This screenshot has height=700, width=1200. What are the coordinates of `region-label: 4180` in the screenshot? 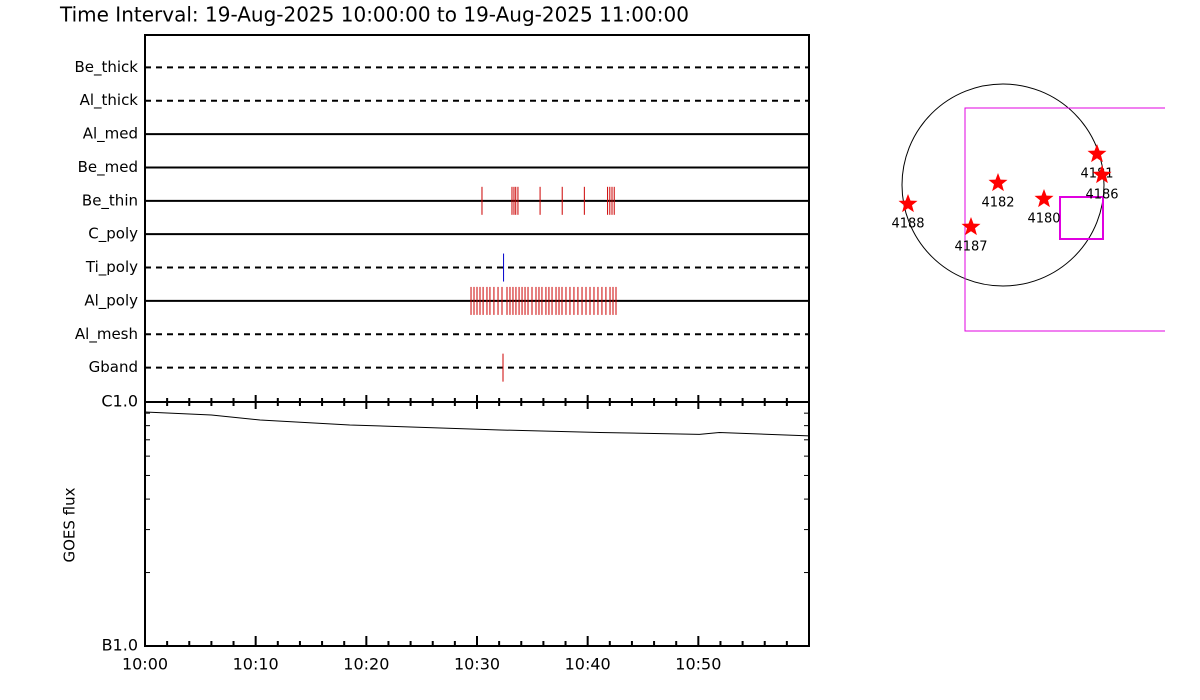 It's located at (1043, 219).